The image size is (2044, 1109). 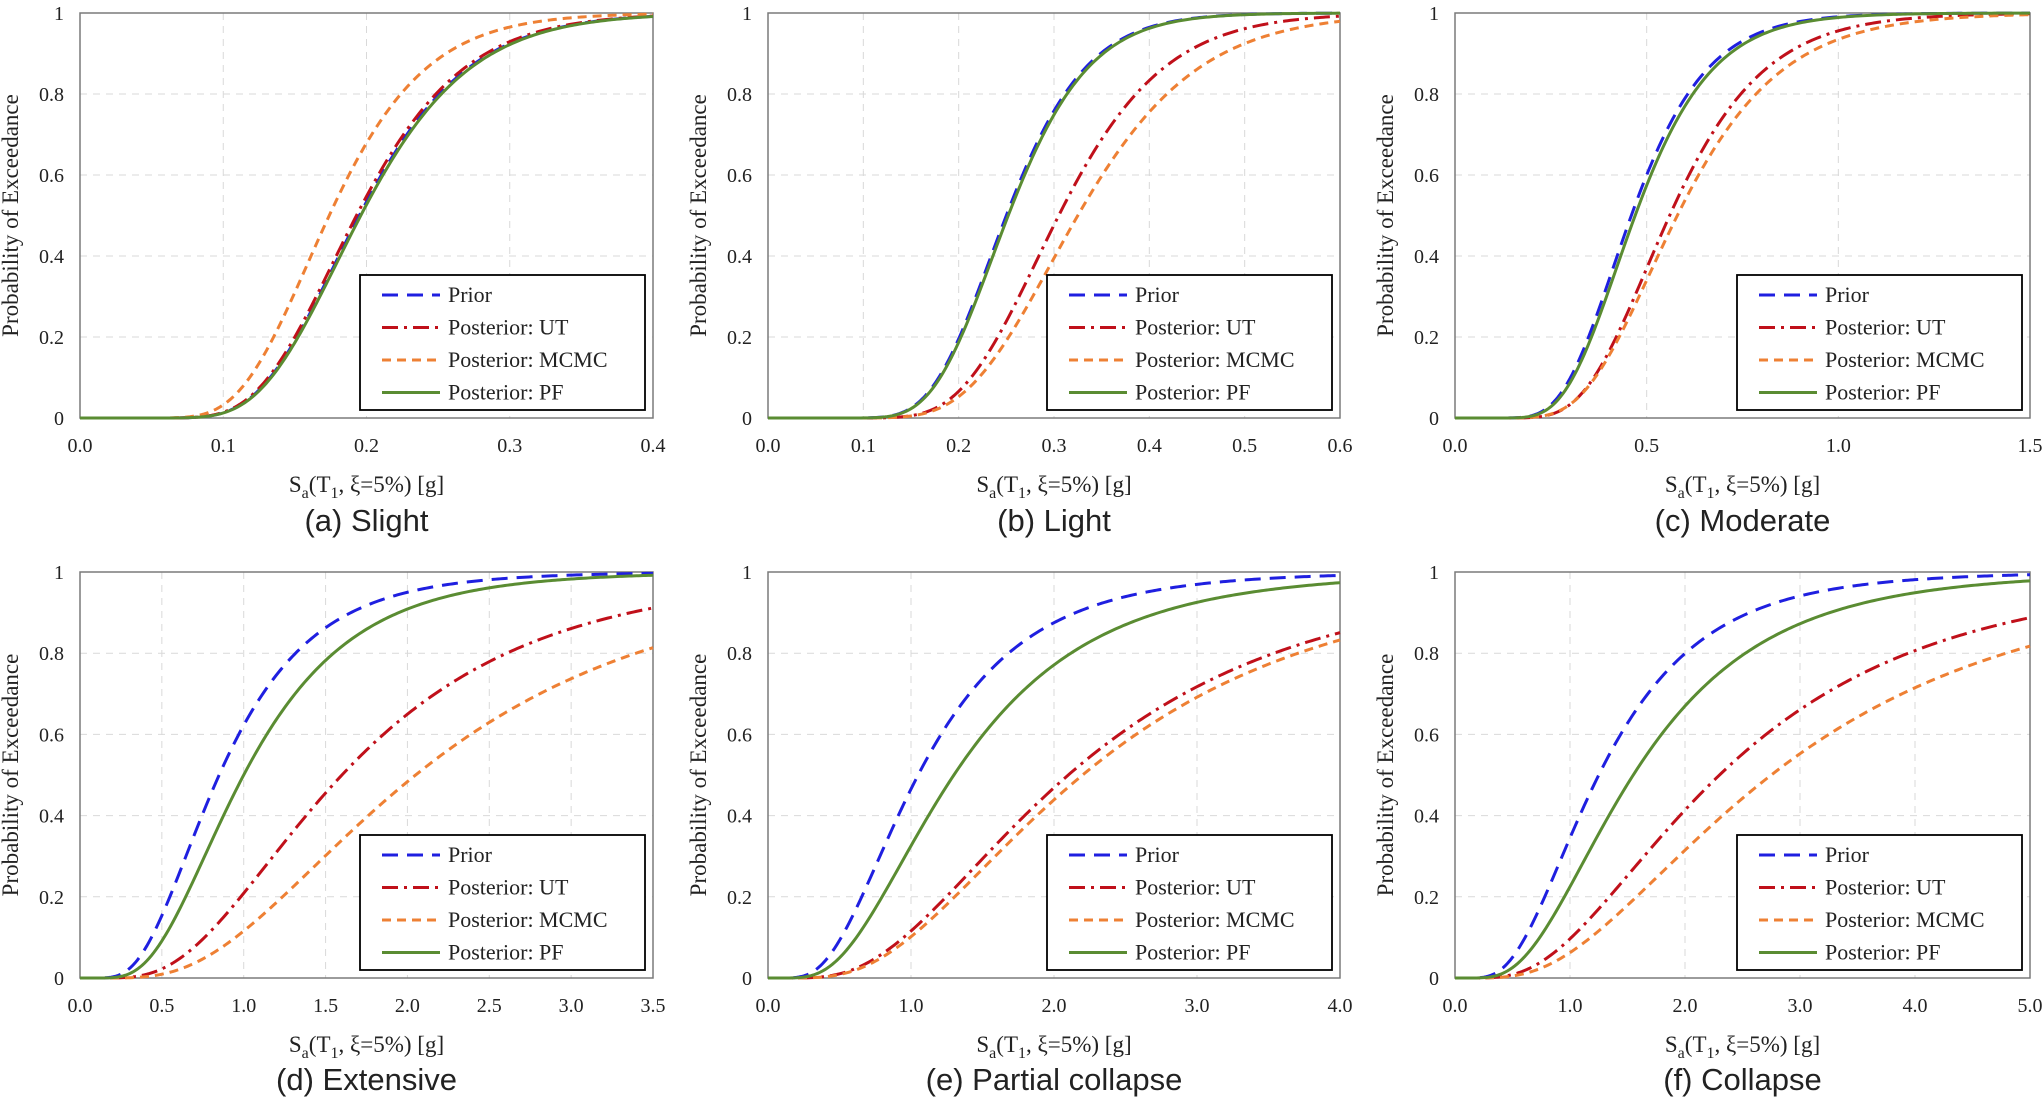 What do you see at coordinates (1340, 1006) in the screenshot?
I see `x-tick-label: 4.0` at bounding box center [1340, 1006].